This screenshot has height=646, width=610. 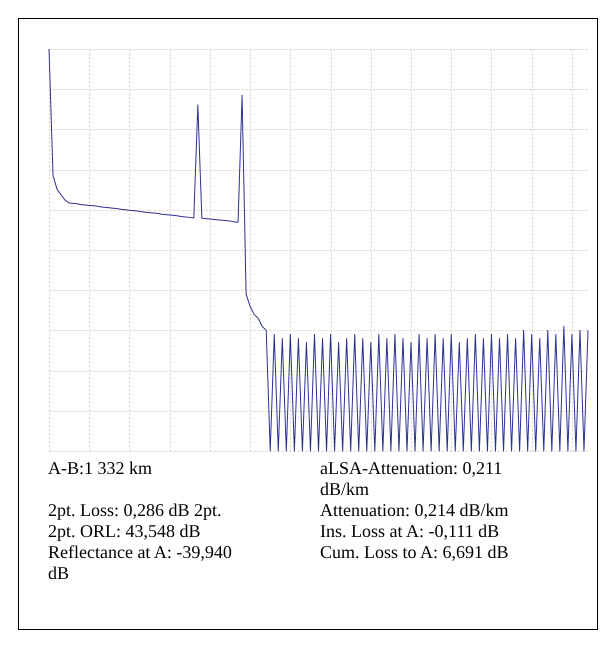 What do you see at coordinates (125, 531) in the screenshot?
I see `text: 2pt. ORL: 43,548 dB` at bounding box center [125, 531].